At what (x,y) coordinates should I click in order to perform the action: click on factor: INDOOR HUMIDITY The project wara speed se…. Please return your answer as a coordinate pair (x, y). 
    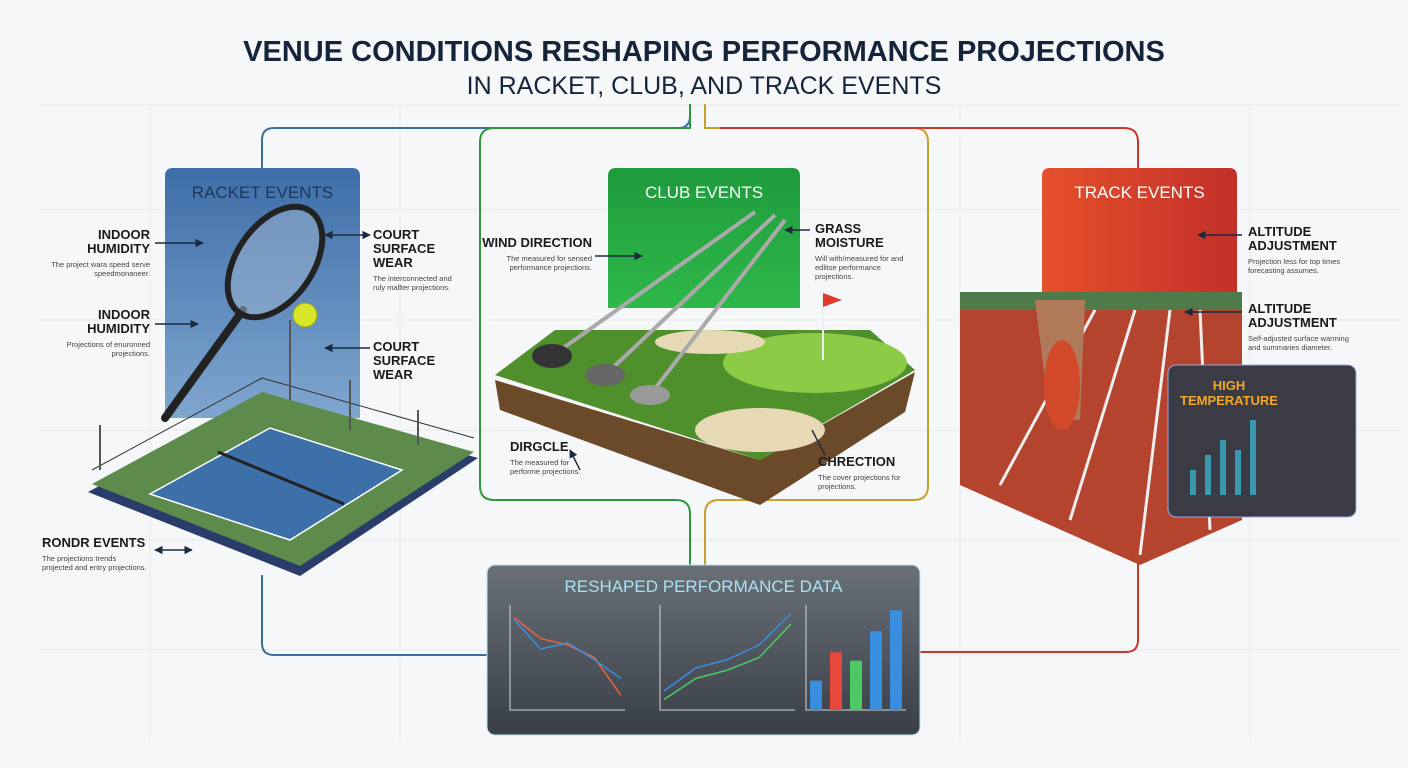
    Looking at the image, I should click on (100, 253).